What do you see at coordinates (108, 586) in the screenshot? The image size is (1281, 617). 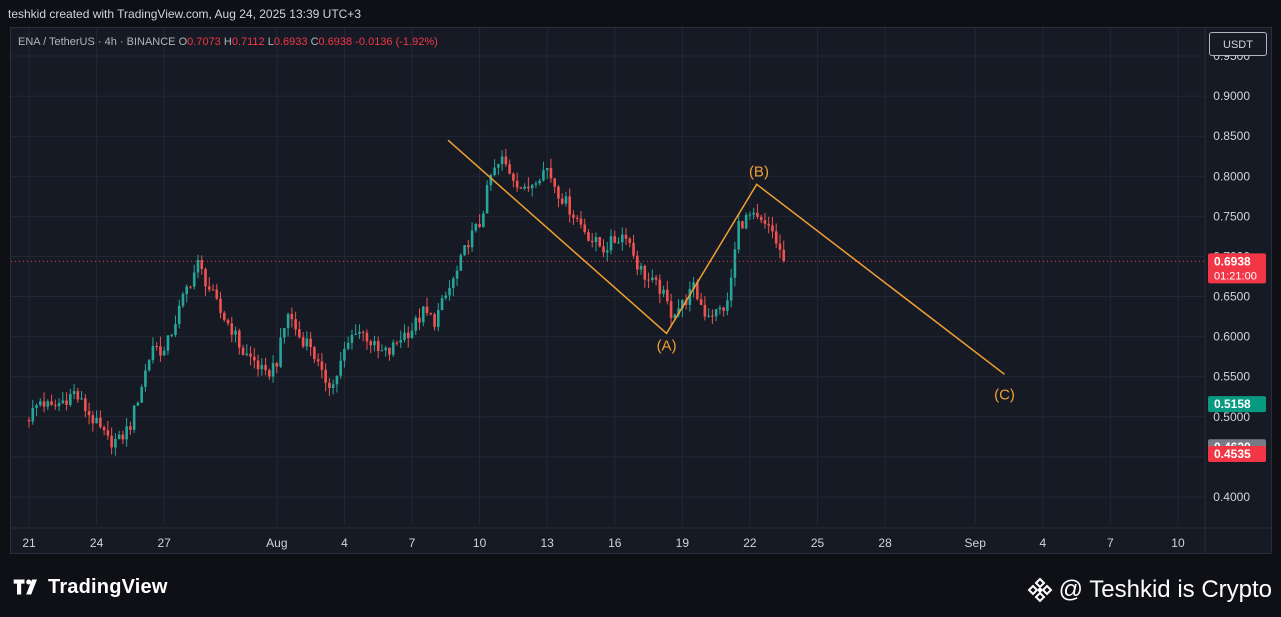 I see `brand-name: TradingView` at bounding box center [108, 586].